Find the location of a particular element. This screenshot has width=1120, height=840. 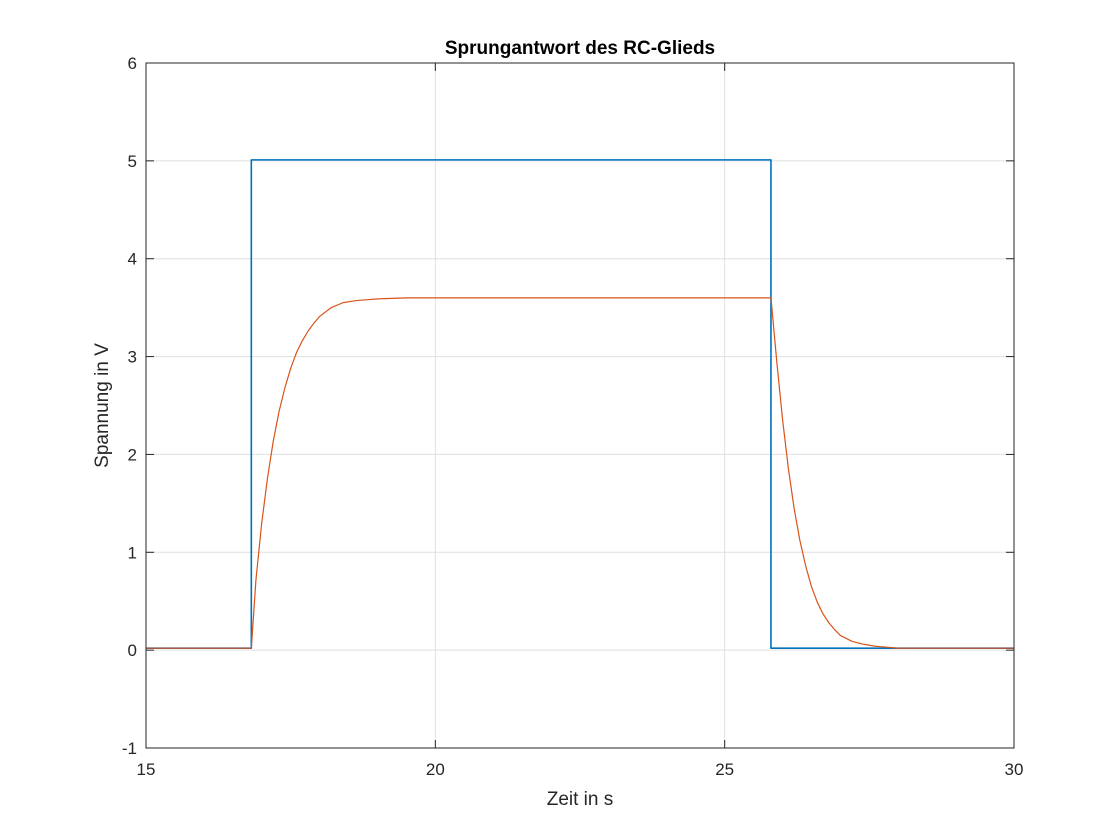

y-tick-label: 4 is located at coordinates (132, 259).